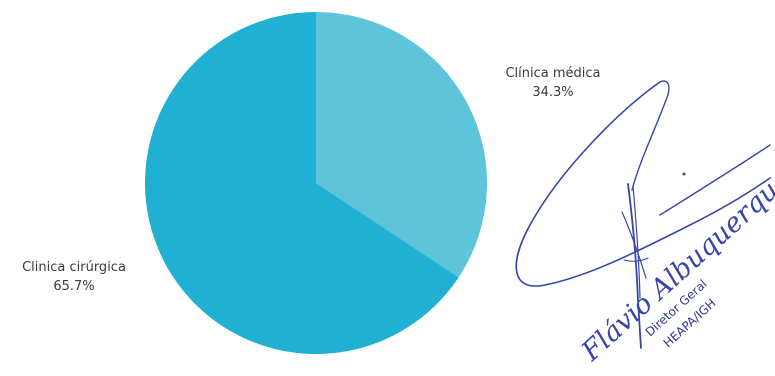 This screenshot has height=376, width=775. Describe the element at coordinates (553, 83) in the screenshot. I see `slice-label-clinica-medica: Clínica médica 34.3%` at that location.